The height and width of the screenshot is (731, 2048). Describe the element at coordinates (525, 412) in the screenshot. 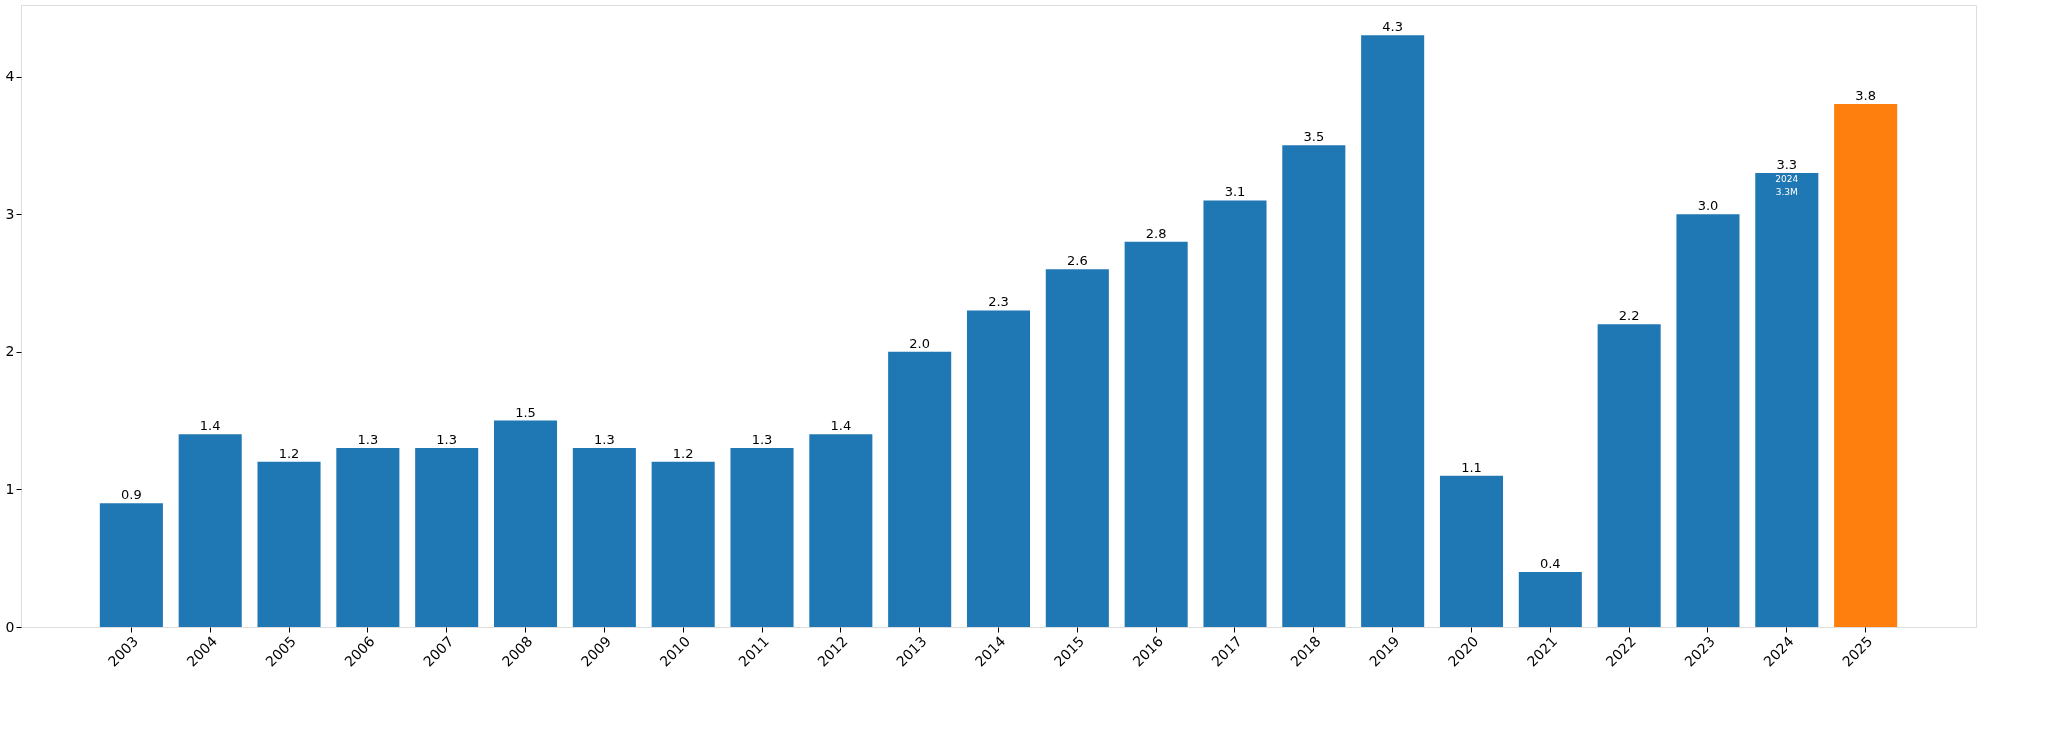

I see `data-label: 1.5` at that location.